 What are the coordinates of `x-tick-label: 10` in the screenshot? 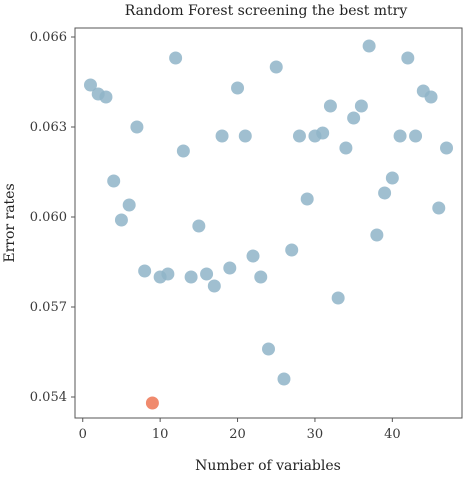 It's located at (160, 434).